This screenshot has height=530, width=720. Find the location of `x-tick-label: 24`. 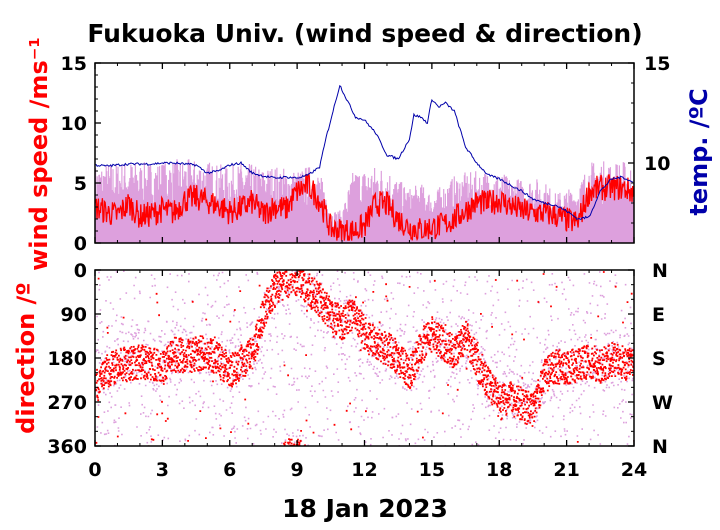

x-tick-label: 24 is located at coordinates (634, 470).